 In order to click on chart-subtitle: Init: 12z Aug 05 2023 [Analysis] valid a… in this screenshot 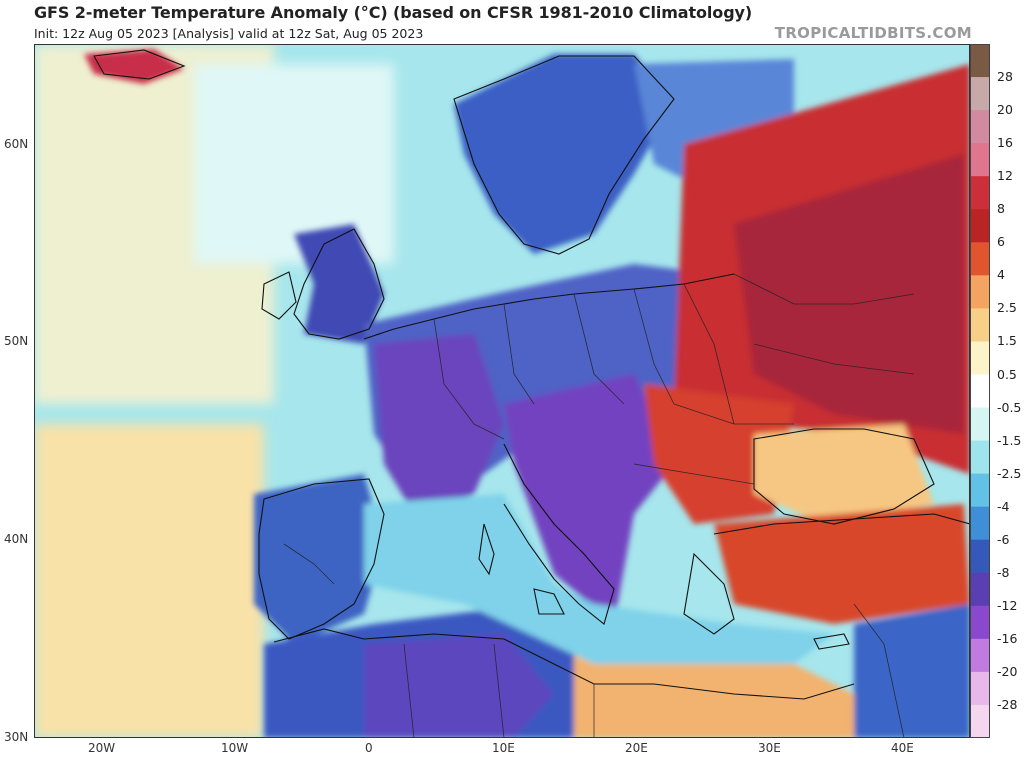, I will do `click(229, 33)`.